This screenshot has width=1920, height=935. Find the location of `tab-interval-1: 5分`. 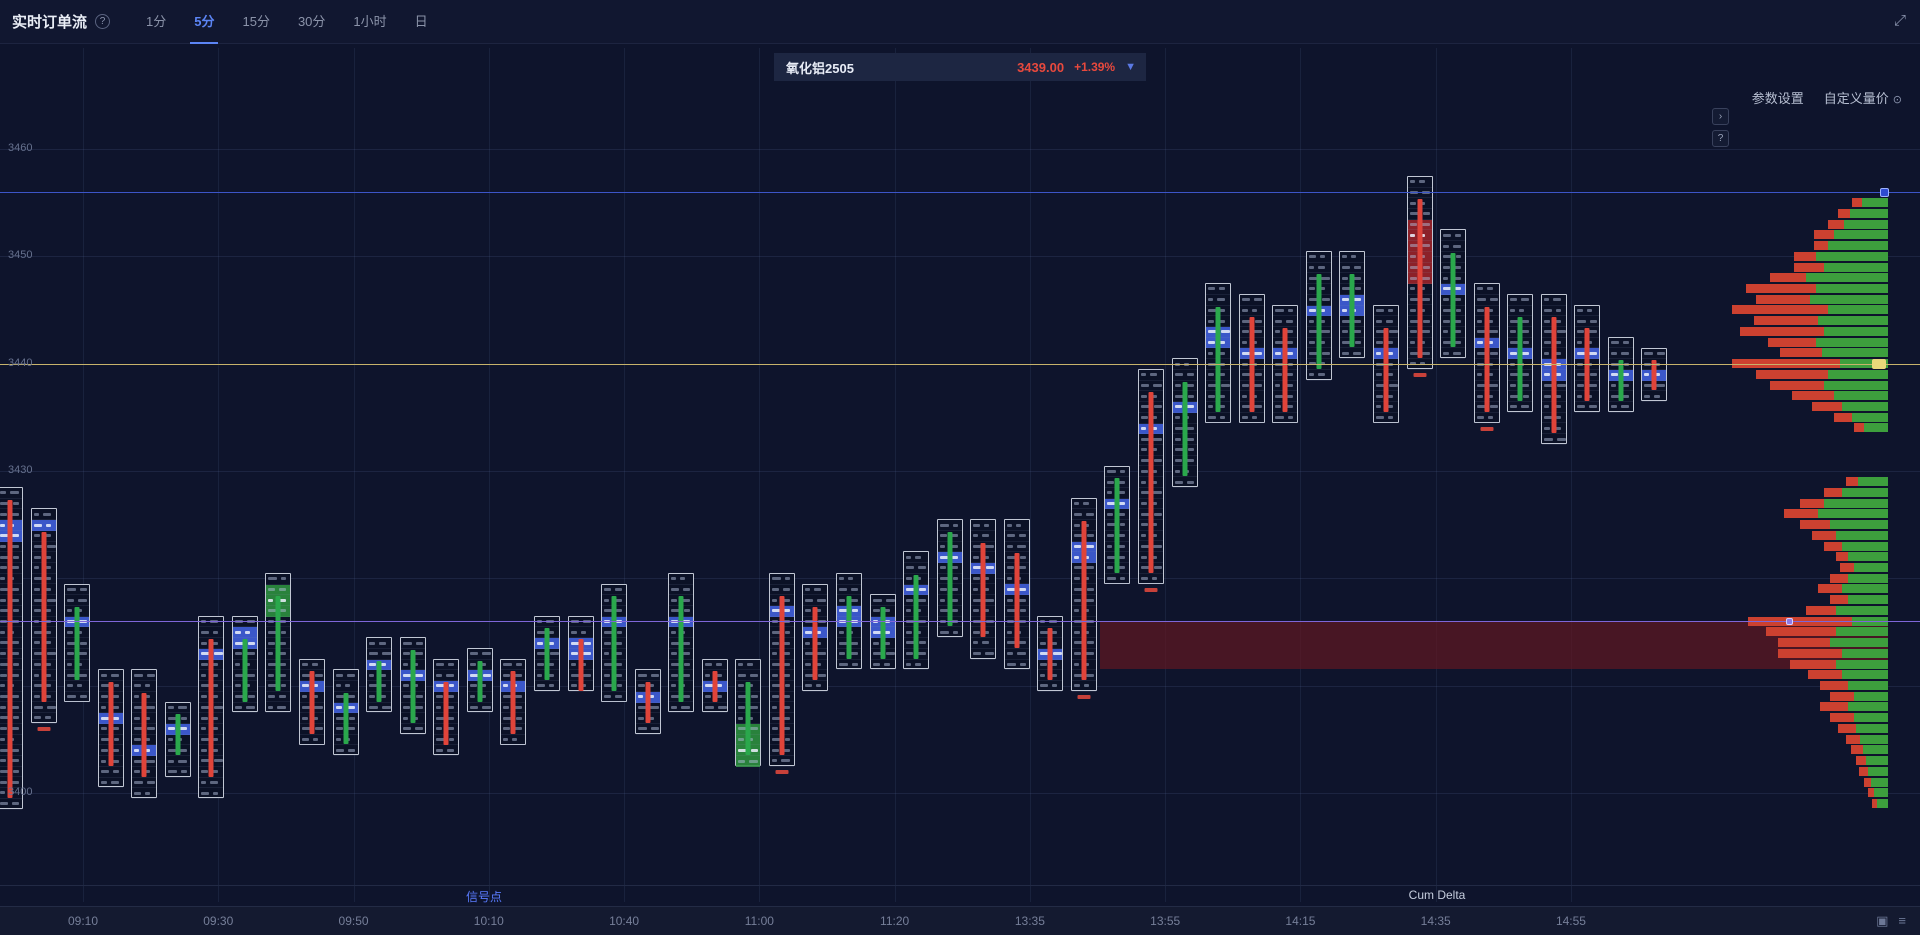

tab-interval-1: 5分 is located at coordinates (204, 22).